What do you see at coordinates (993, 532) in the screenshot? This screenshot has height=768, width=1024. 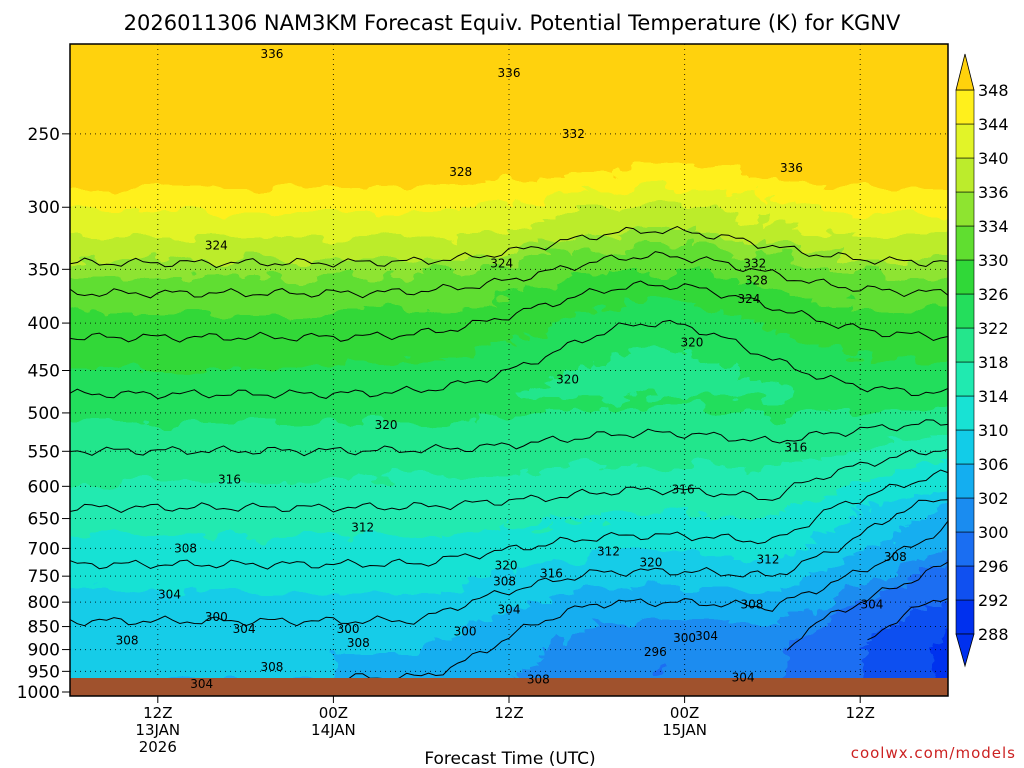 I see `colorbar-label: 300` at bounding box center [993, 532].